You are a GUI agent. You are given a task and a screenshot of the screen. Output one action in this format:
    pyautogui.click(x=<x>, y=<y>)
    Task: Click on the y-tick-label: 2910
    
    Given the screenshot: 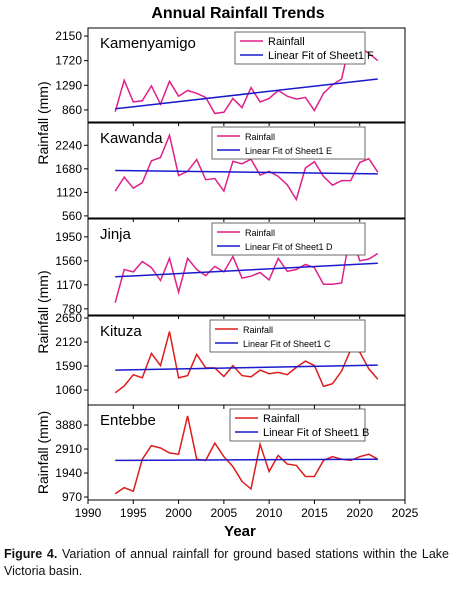 What is the action you would take?
    pyautogui.click(x=68, y=449)
    